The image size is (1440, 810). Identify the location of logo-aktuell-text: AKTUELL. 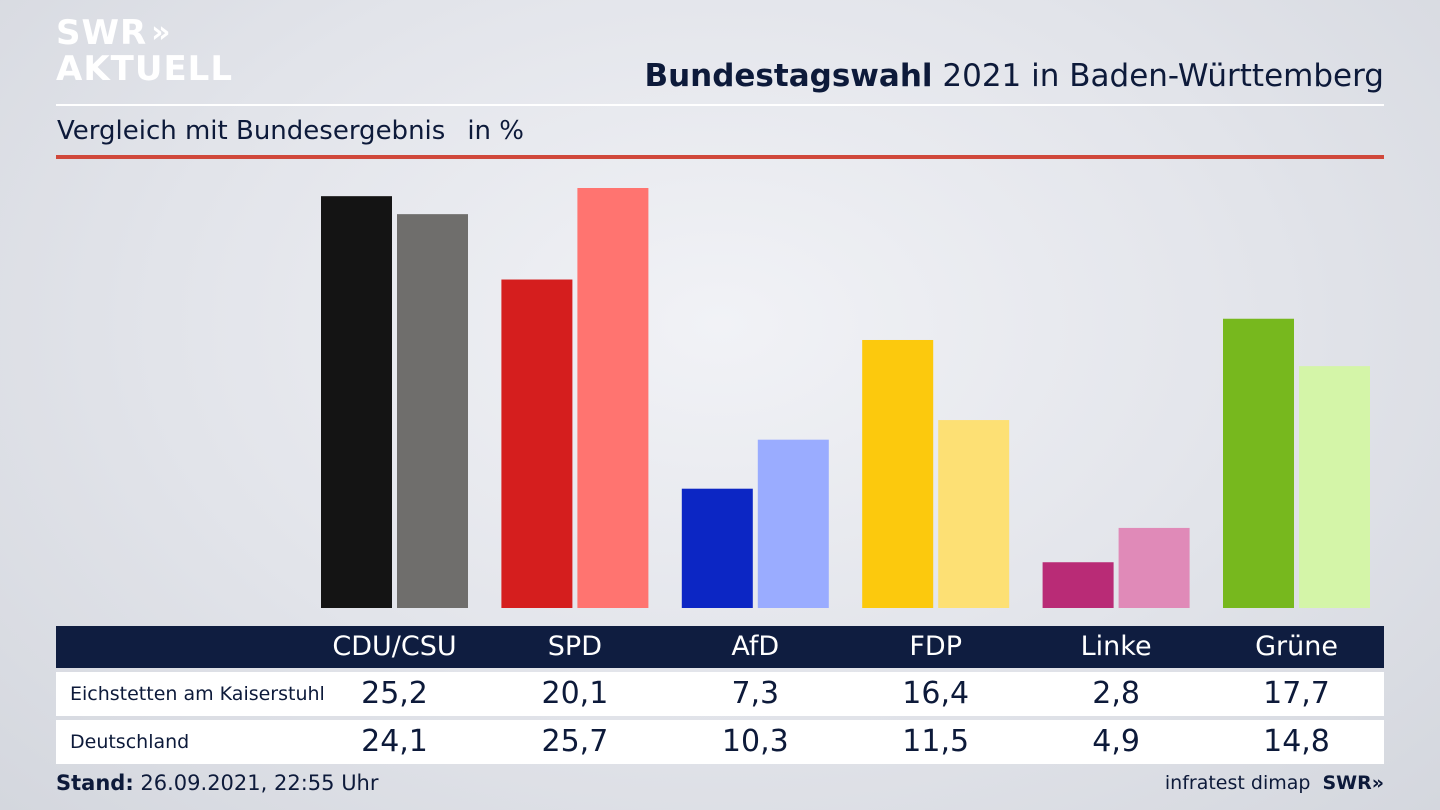
(145, 69).